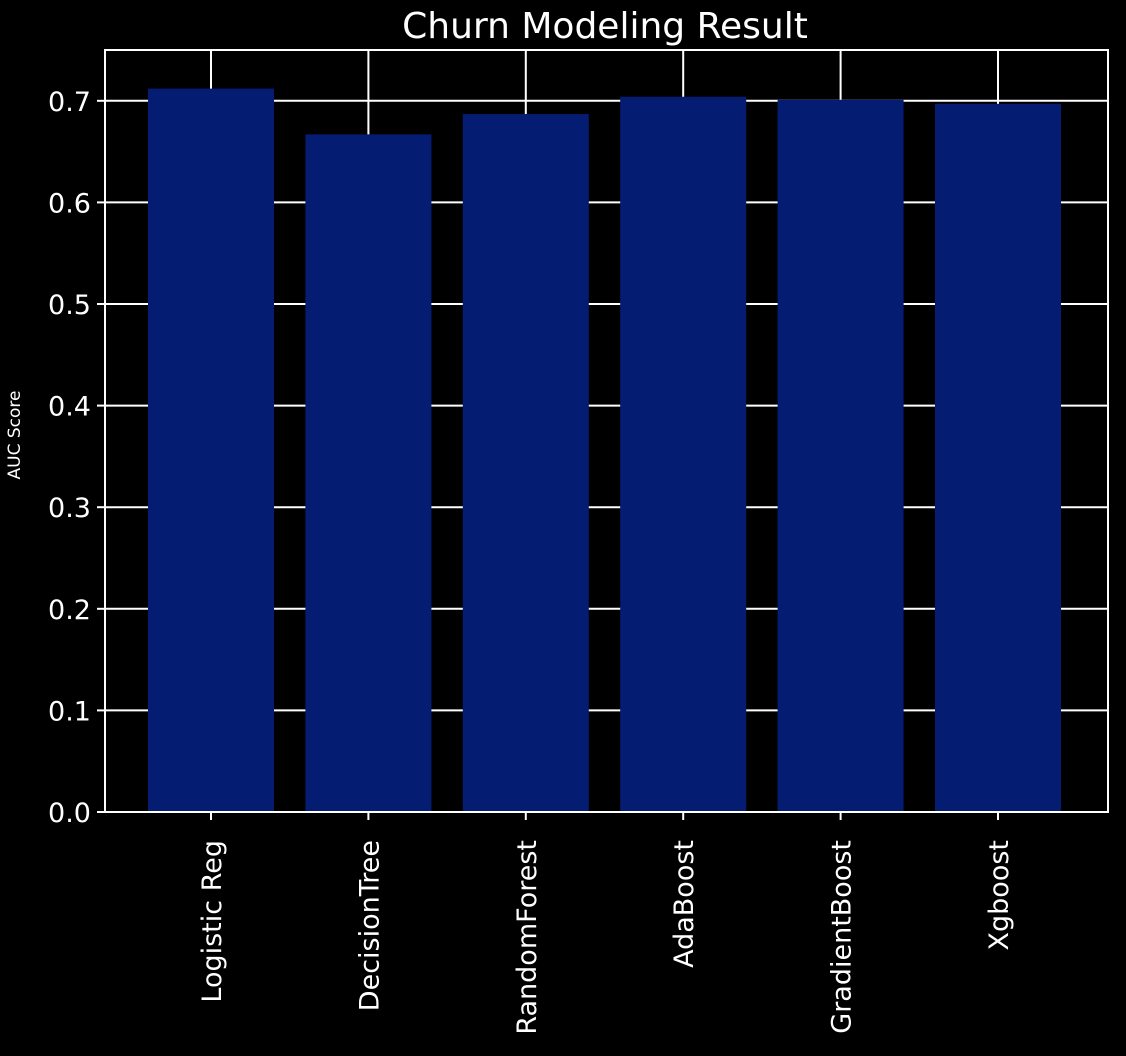 The image size is (1126, 1056). What do you see at coordinates (76, 458) in the screenshot?
I see `y-axis-ticks: 0.0 0.1 0.2 0.3 0.4 0.5 0.6 0.7` at bounding box center [76, 458].